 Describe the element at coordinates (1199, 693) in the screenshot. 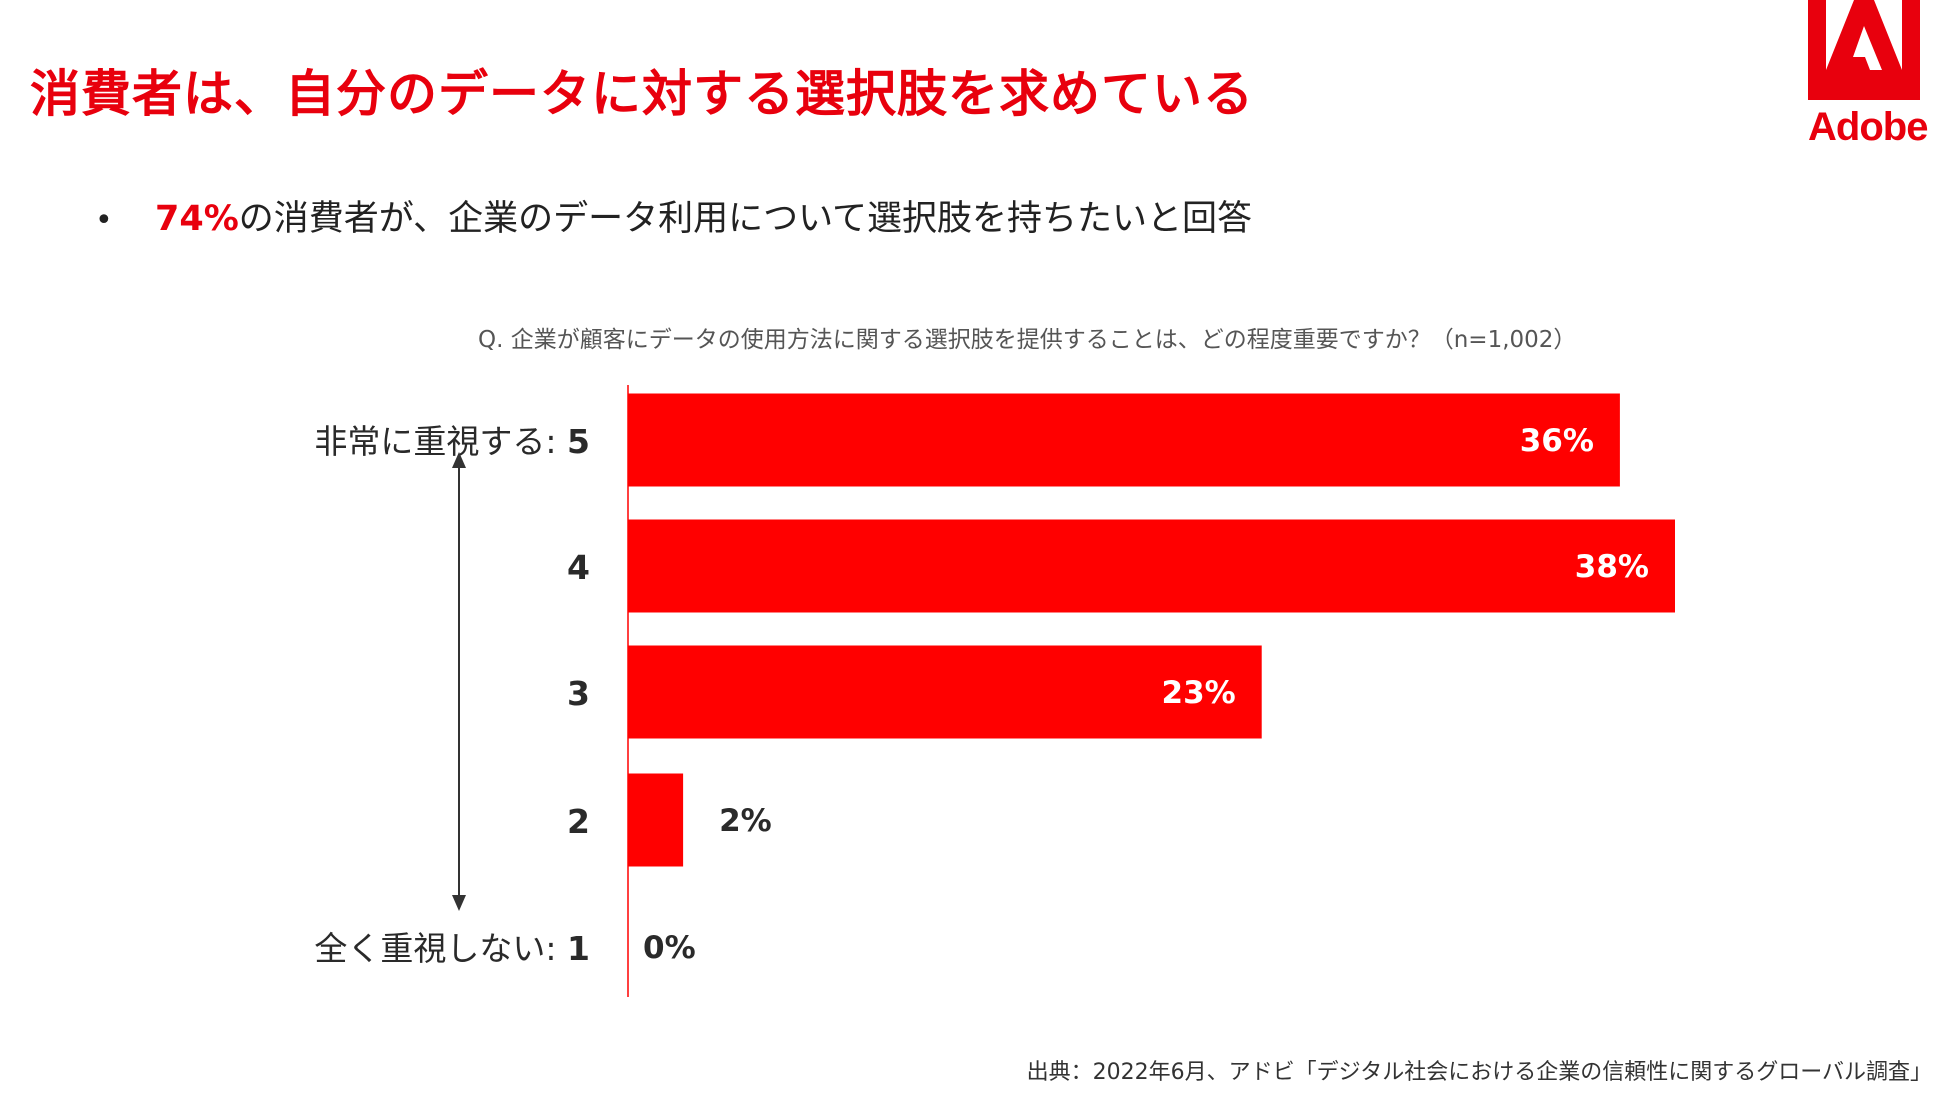

I see `bar-value-label-3: 23%` at that location.